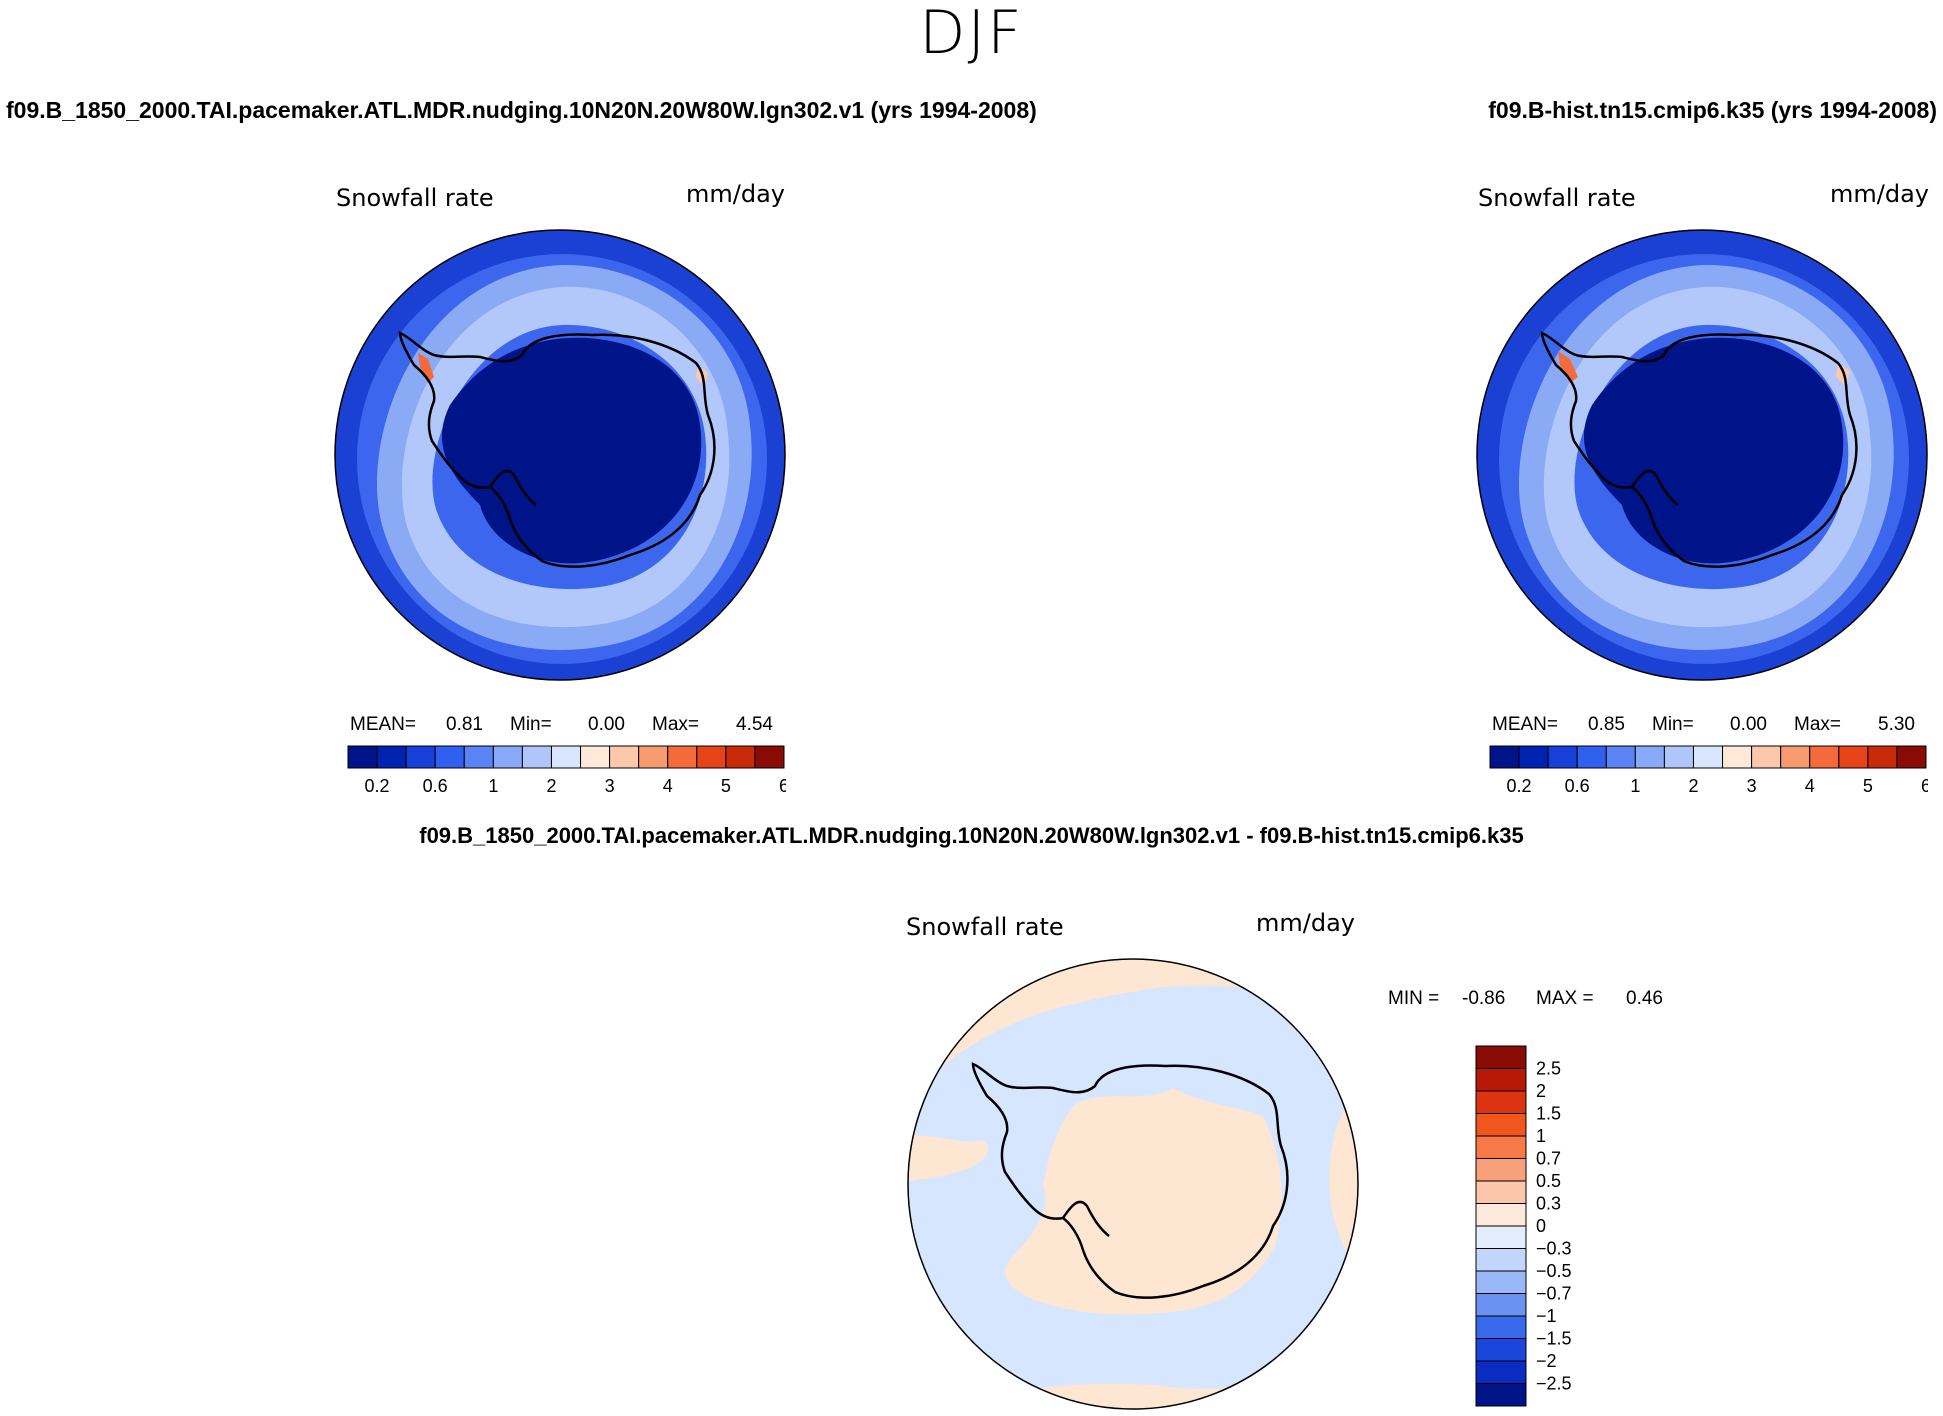 The height and width of the screenshot is (1416, 1943). I want to click on diff-colorbar-tick-label: 0.3, so click(1548, 1204).